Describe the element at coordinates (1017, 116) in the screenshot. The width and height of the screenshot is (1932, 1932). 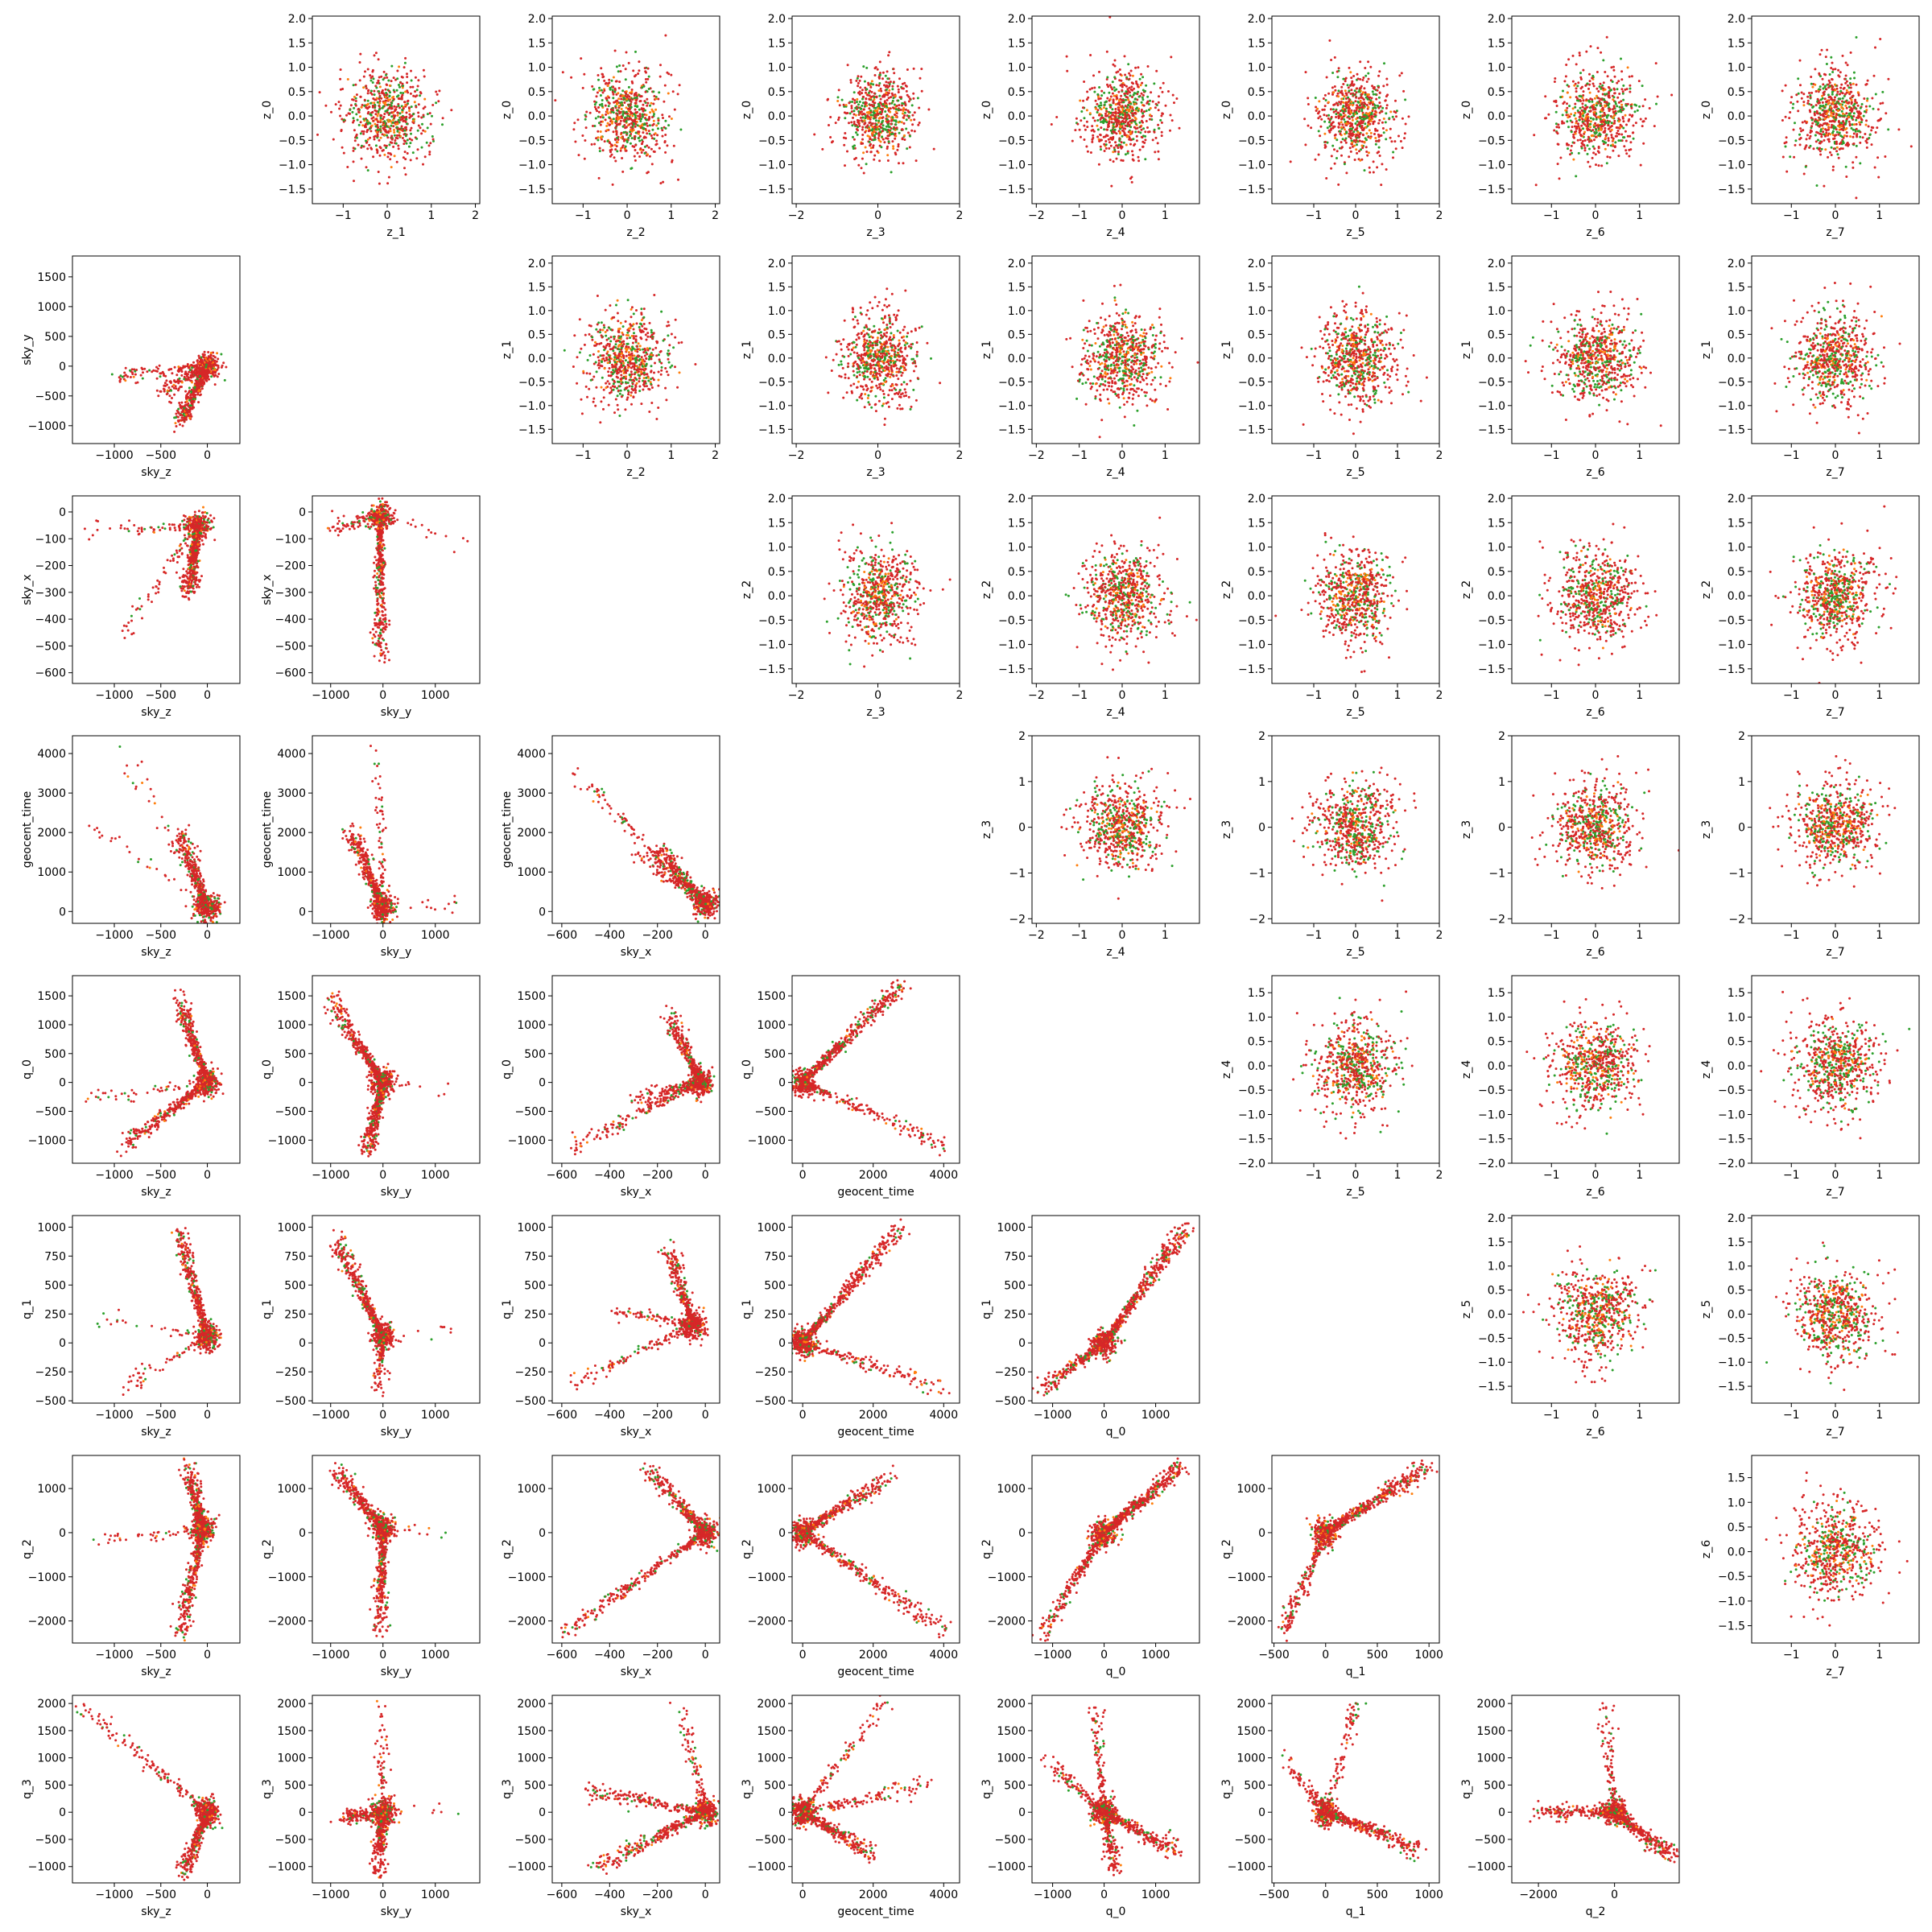
I see `y-tick-label: 0.0` at that location.